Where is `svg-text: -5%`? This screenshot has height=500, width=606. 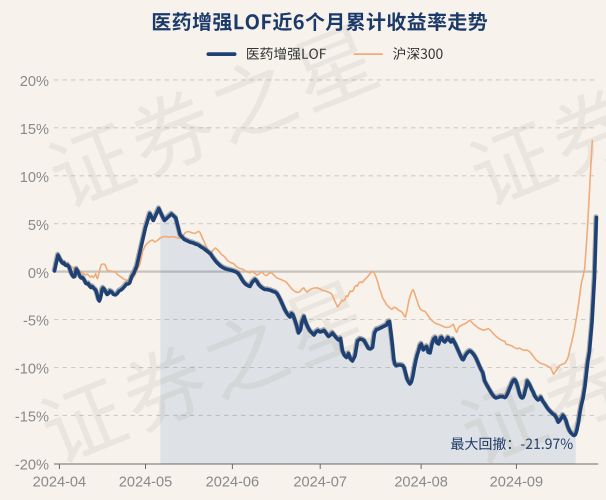
svg-text: -5% is located at coordinates (36, 322).